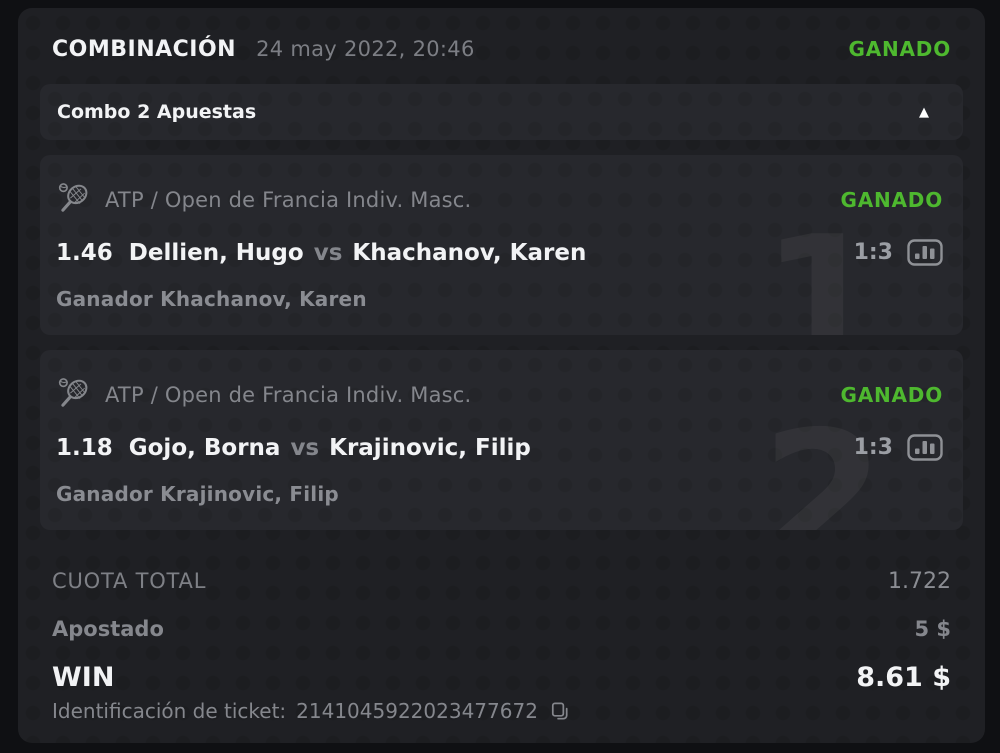 The image size is (1000, 753). I want to click on ticket-status-badge: GANADO, so click(899, 49).